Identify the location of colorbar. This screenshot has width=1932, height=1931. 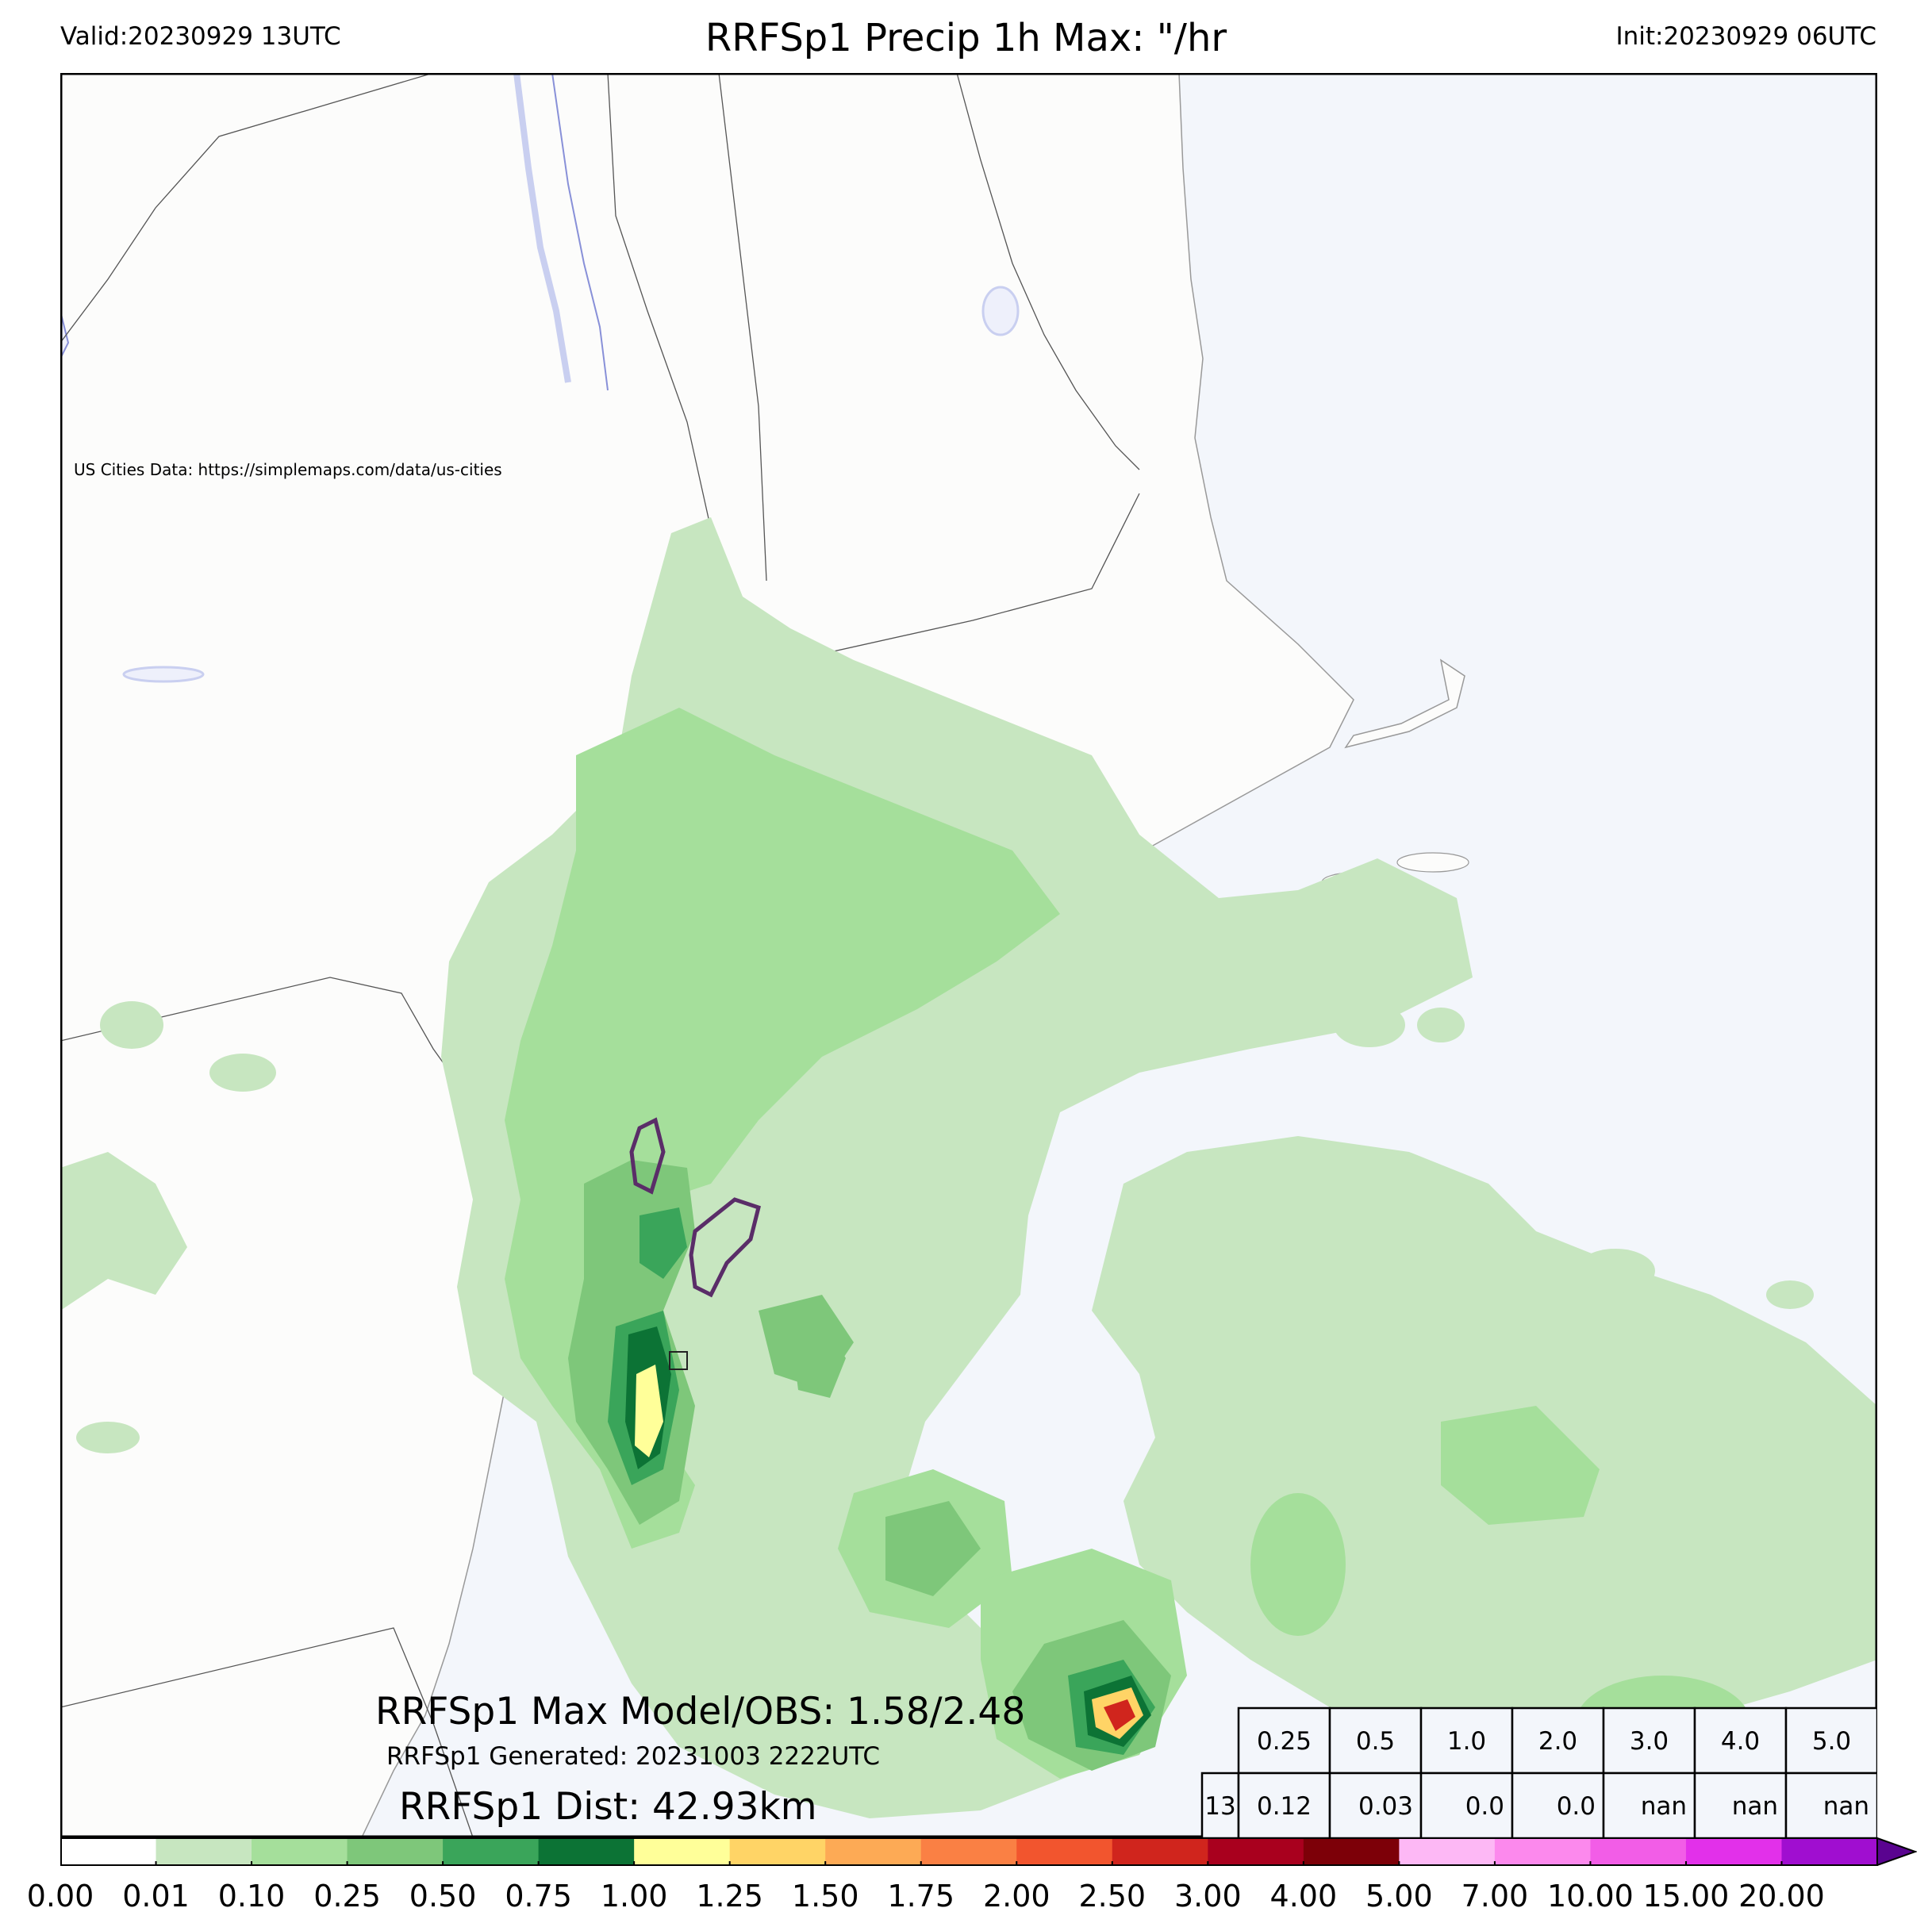
(988, 1851).